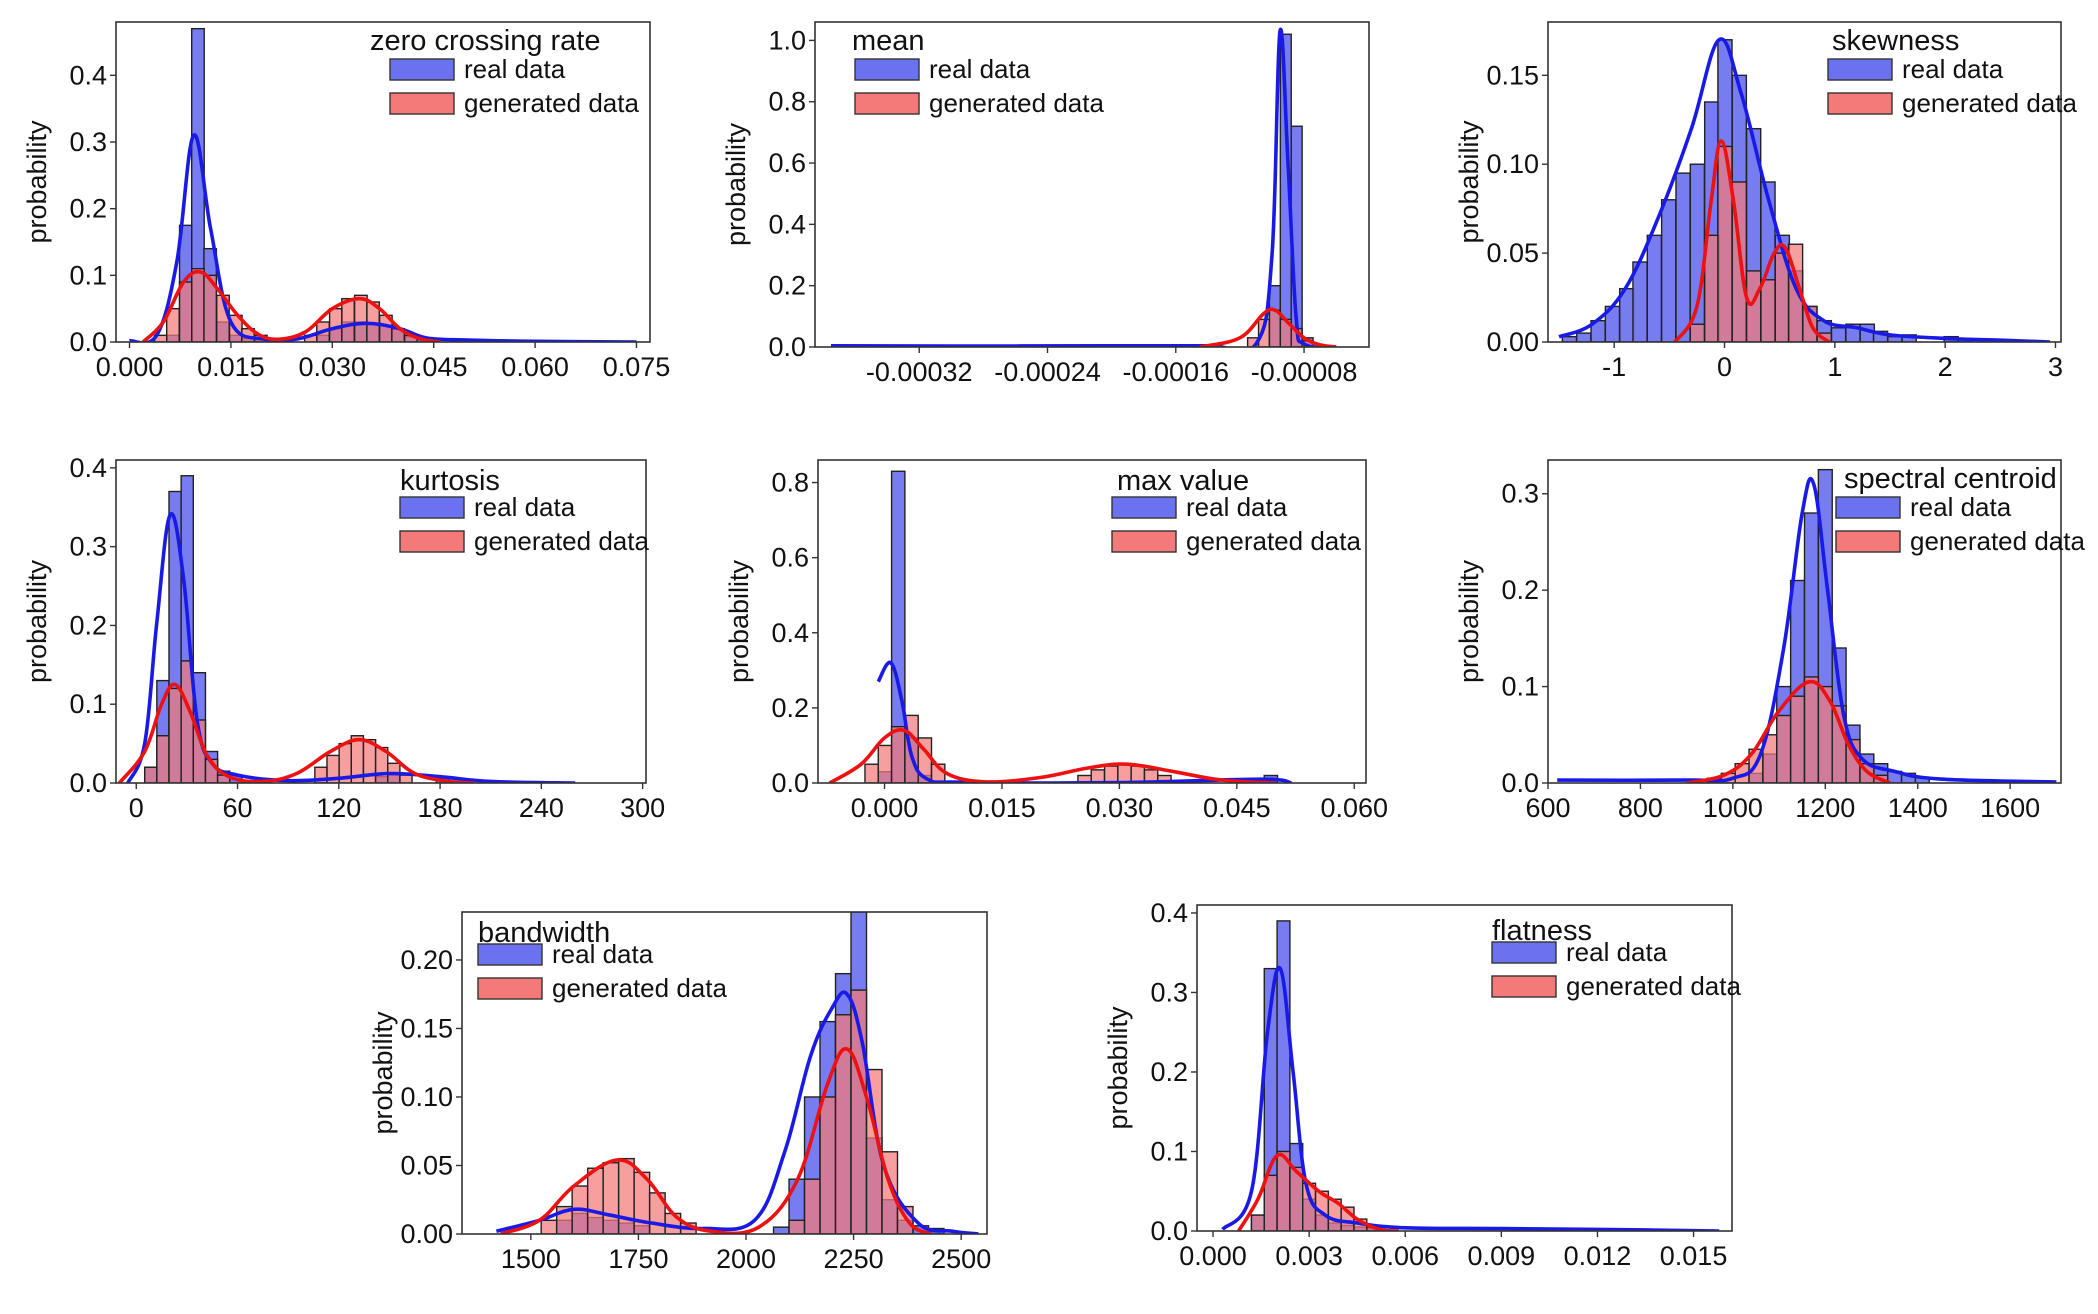 The image size is (2098, 1314). What do you see at coordinates (531, 1259) in the screenshot?
I see `x-tick-label: 1500` at bounding box center [531, 1259].